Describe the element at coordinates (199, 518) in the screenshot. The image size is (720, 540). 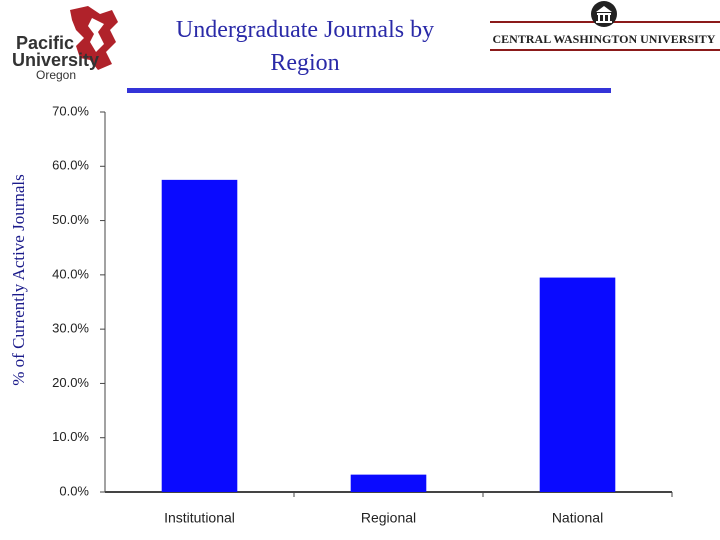
I see `x-tick-label: Institutional` at that location.